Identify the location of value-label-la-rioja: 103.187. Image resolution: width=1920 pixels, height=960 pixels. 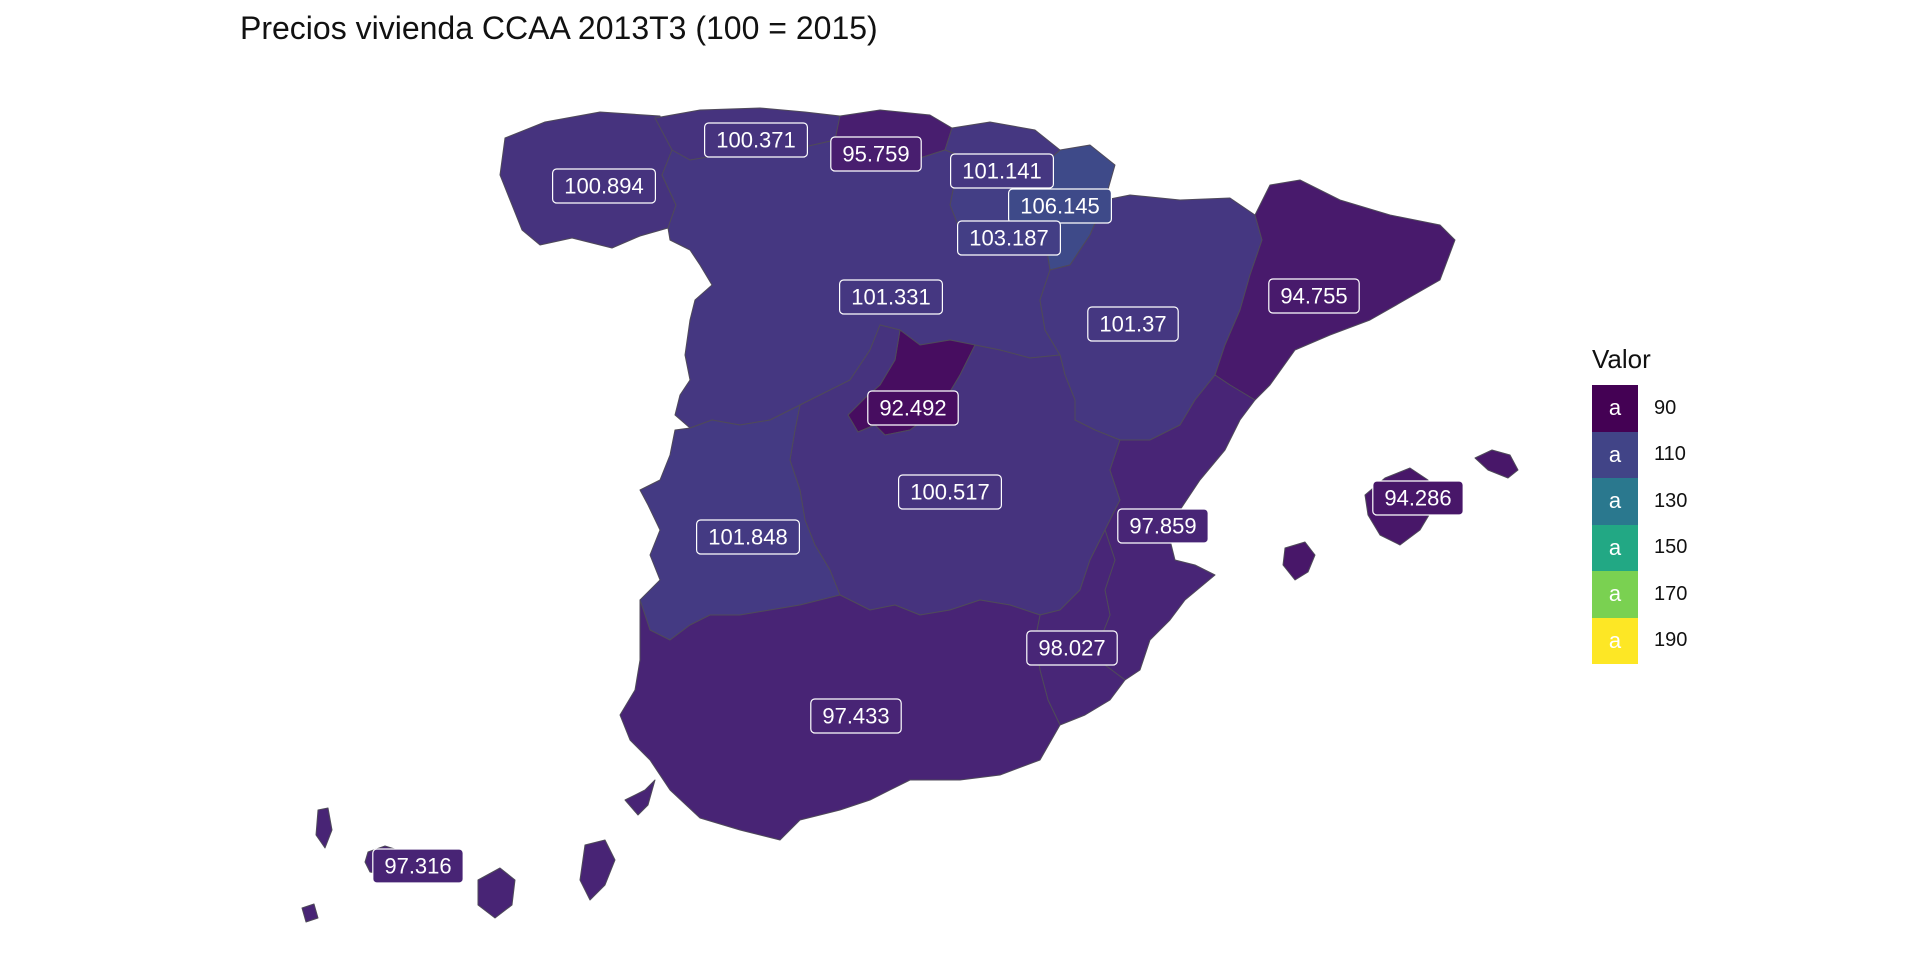
(1008, 238).